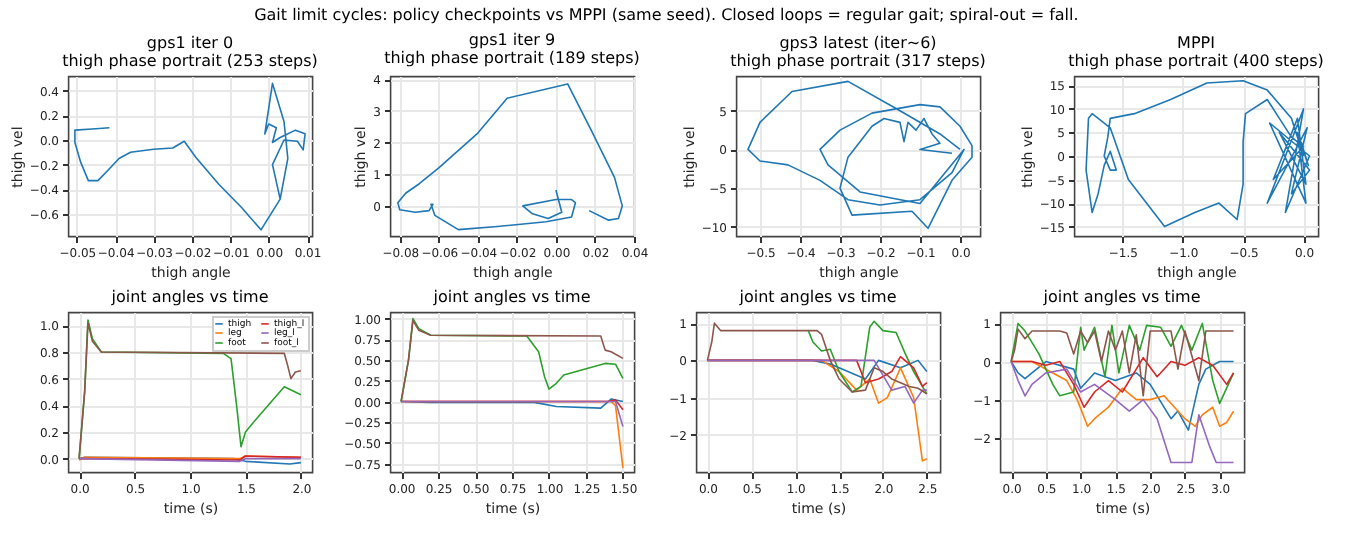 The image size is (1360, 560). Describe the element at coordinates (512, 58) in the screenshot. I see `chart-subtitle: thigh phase portrait (189 steps)` at that location.